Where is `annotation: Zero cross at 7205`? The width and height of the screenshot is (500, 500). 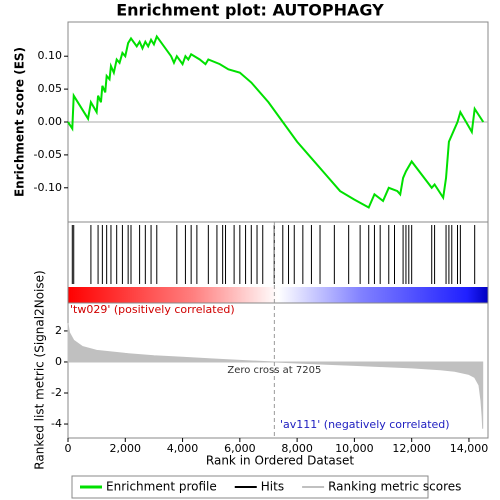
annotation: Zero cross at 7205 is located at coordinates (274, 370).